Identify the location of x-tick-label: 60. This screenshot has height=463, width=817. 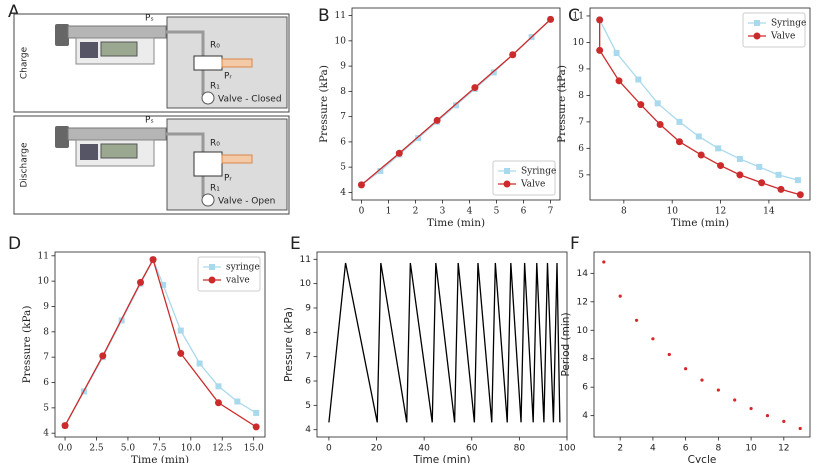
(472, 449).